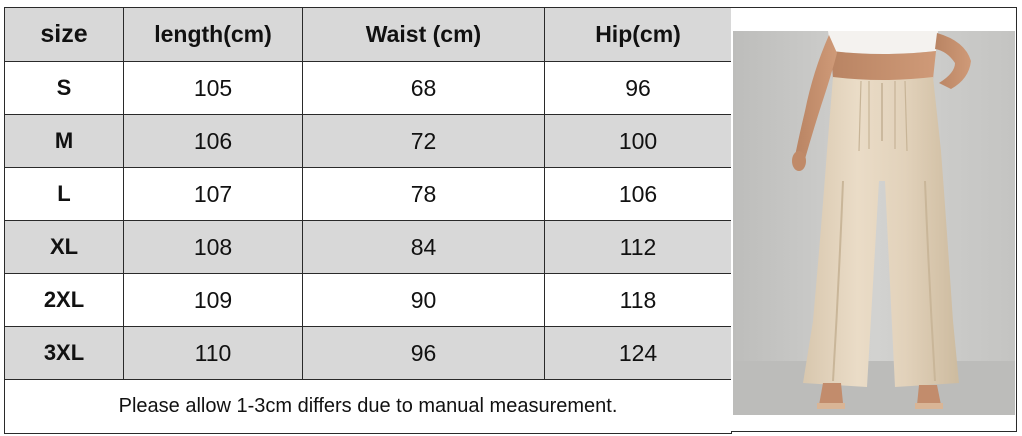  Describe the element at coordinates (638, 300) in the screenshot. I see `hip-cell: 118` at that location.